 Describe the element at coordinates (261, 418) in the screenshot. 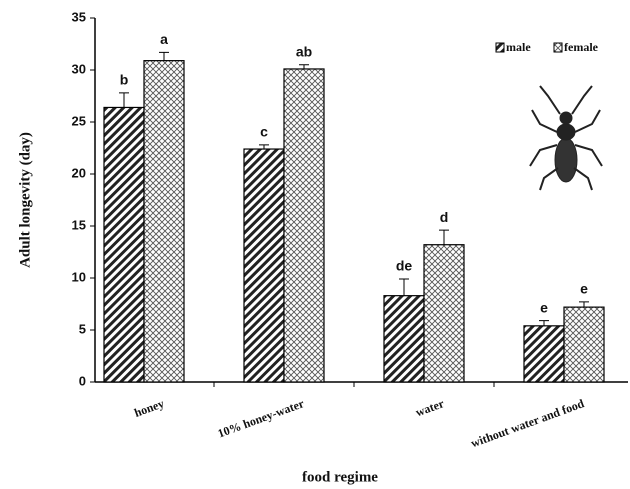

I see `x-tick-label: 10% honey-water` at that location.